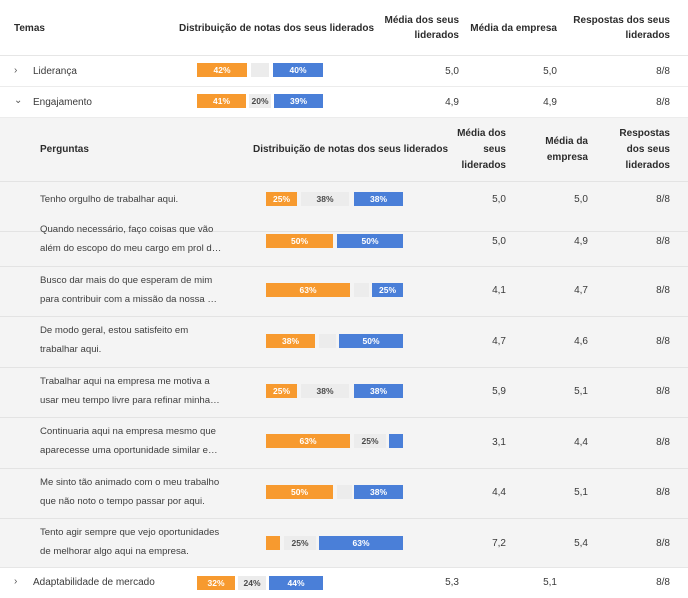 This screenshot has height=598, width=688. I want to click on theme-name: Engajamento, so click(62, 102).